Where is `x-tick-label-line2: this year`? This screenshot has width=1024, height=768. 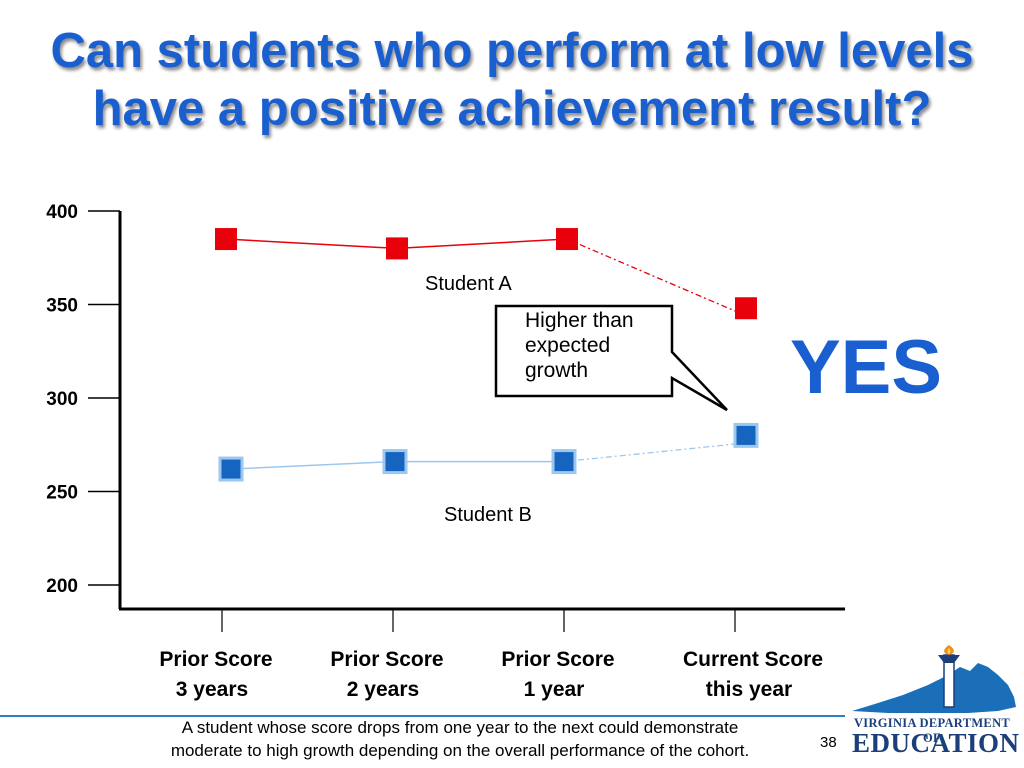
x-tick-label-line2: this year is located at coordinates (749, 689).